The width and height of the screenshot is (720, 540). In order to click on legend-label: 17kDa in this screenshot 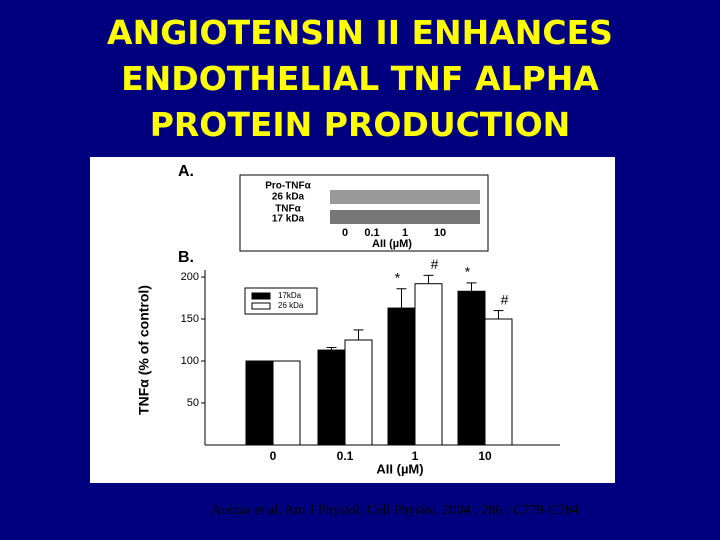, I will do `click(290, 295)`.